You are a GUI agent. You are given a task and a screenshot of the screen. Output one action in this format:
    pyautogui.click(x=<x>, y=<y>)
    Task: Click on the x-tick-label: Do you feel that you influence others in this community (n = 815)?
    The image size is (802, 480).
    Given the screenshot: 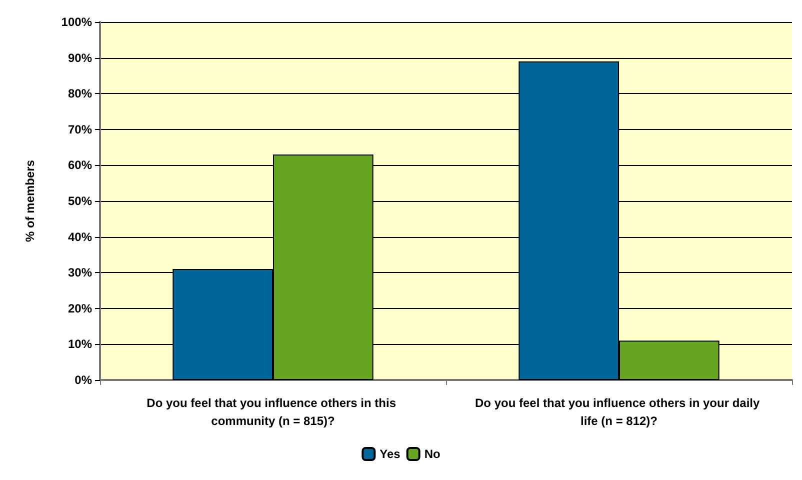 What is the action you would take?
    pyautogui.click(x=273, y=412)
    